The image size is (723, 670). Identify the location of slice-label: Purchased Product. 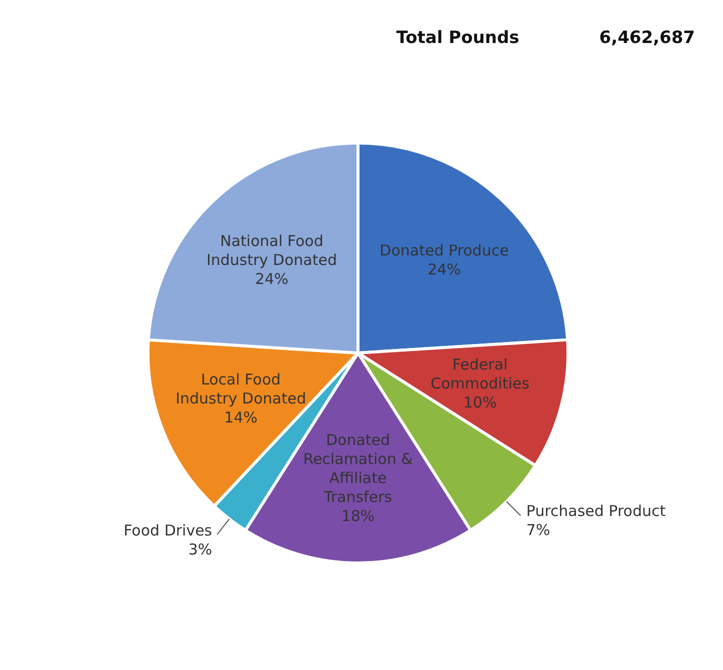
(596, 511).